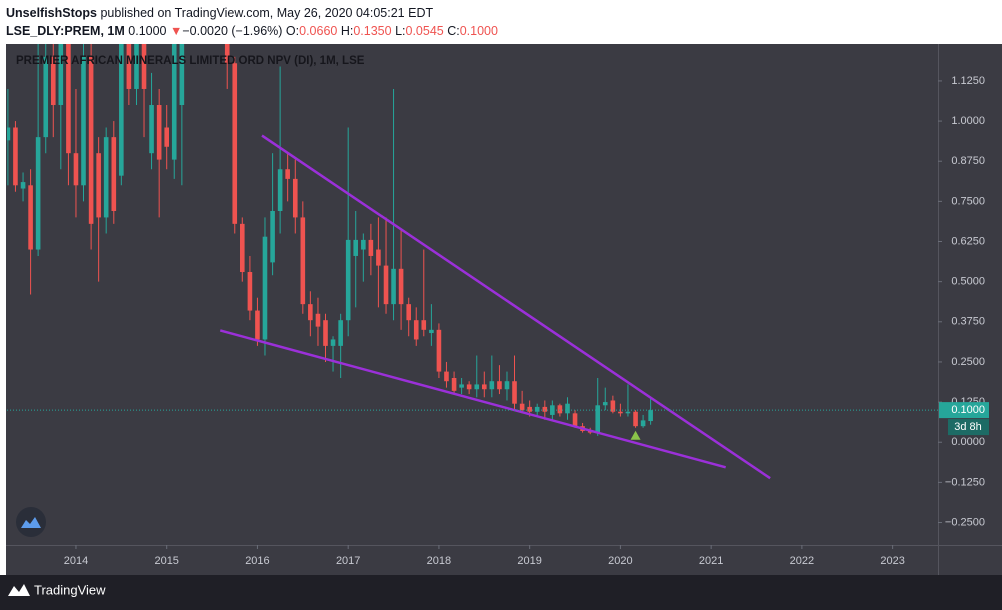  Describe the element at coordinates (968, 241) in the screenshot. I see `y-tick-label: 0.6250` at that location.